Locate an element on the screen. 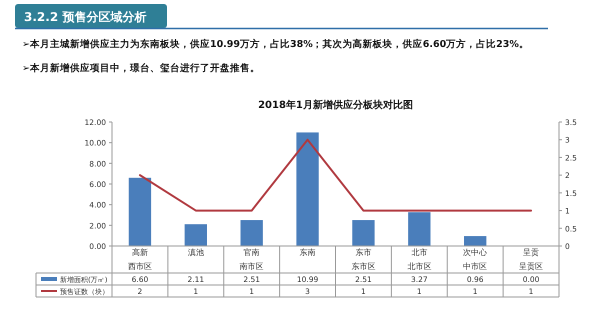 Image resolution: width=600 pixels, height=336 pixels. x-tick-label: 滇池 is located at coordinates (196, 252).